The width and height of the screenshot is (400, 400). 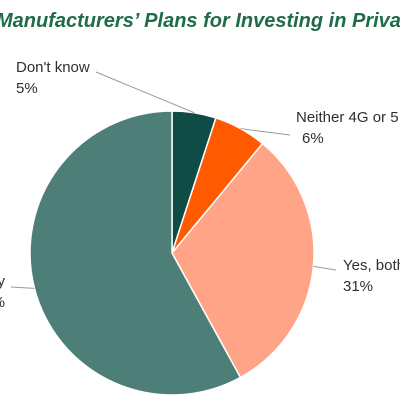 What do you see at coordinates (2, 302) in the screenshot?
I see `slice-value-label: %` at bounding box center [2, 302].